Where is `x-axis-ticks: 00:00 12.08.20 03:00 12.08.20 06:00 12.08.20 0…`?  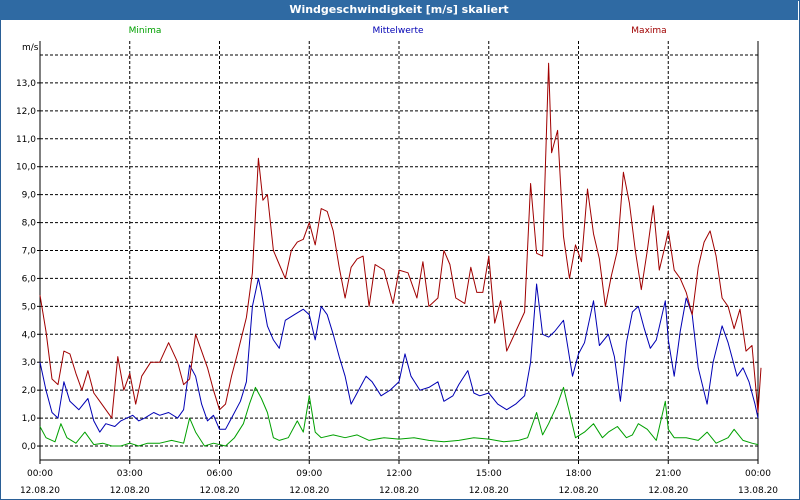 x-axis-ticks: 00:00 12.08.20 03:00 12.08.20 06:00 12.08.20 0… is located at coordinates (399, 478).